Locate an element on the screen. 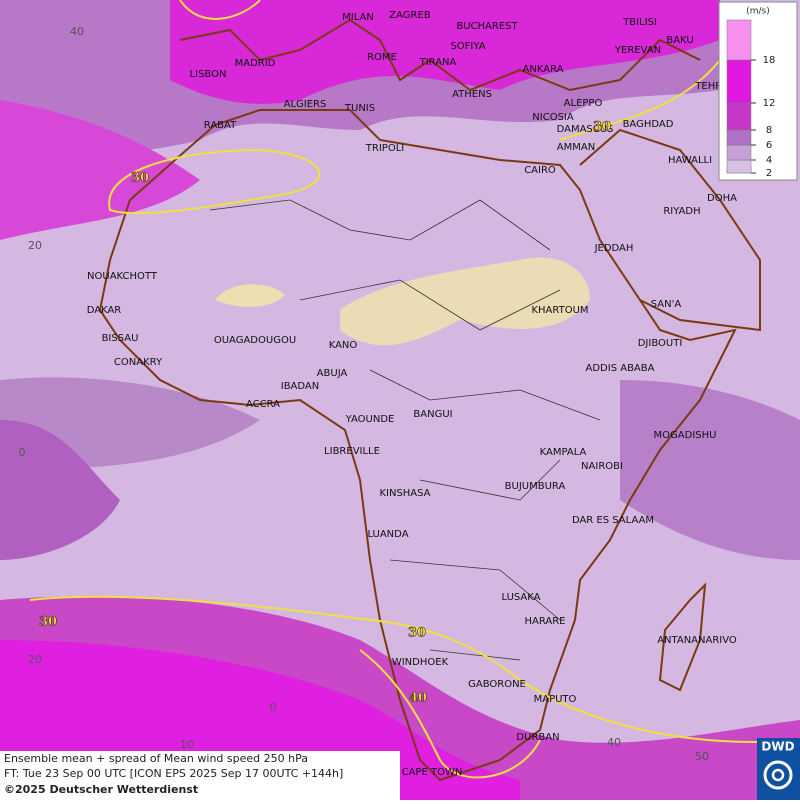 The image size is (800, 804). city-label: DAMASCUS is located at coordinates (585, 129).